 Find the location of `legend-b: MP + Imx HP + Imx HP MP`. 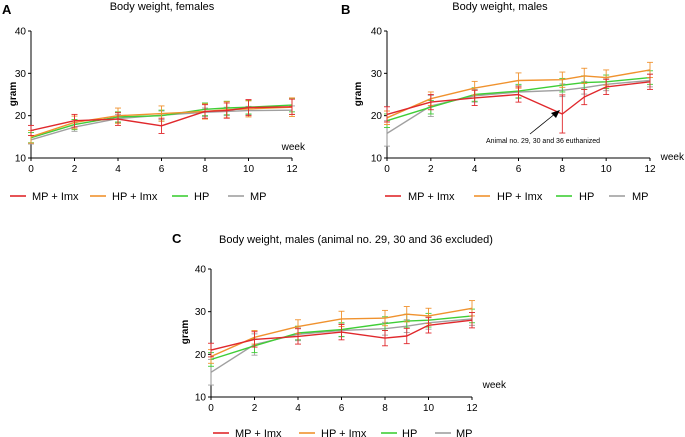

legend-b: MP + Imx HP + Imx HP MP is located at coordinates (517, 197).